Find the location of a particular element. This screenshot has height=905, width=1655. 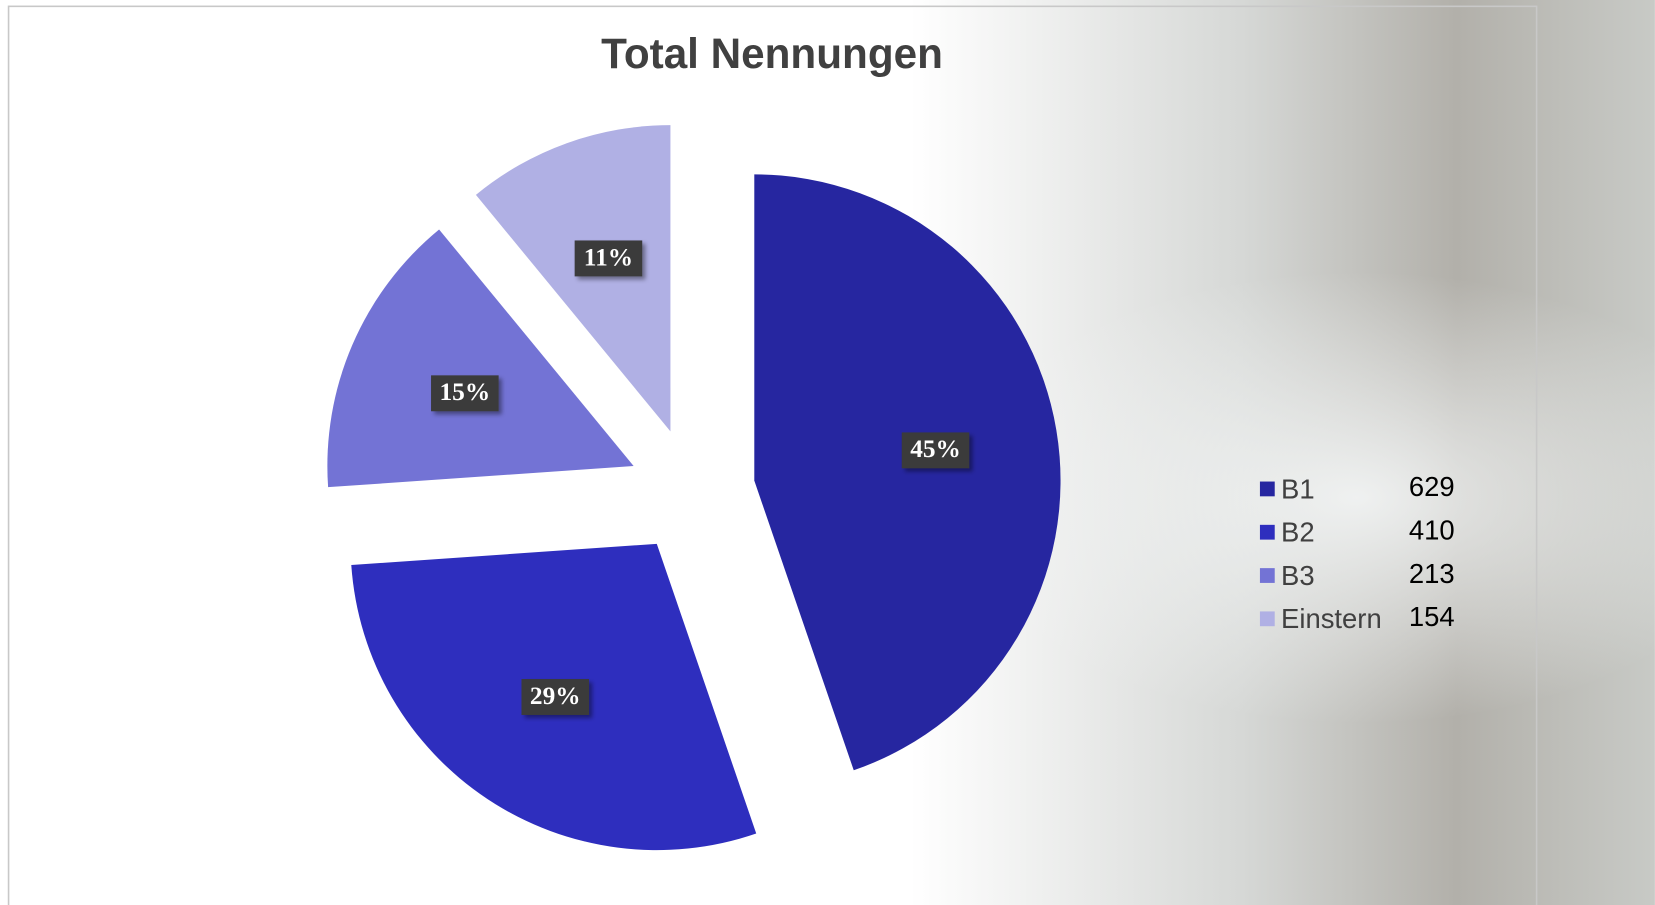

legend-value: 410 is located at coordinates (1432, 529).